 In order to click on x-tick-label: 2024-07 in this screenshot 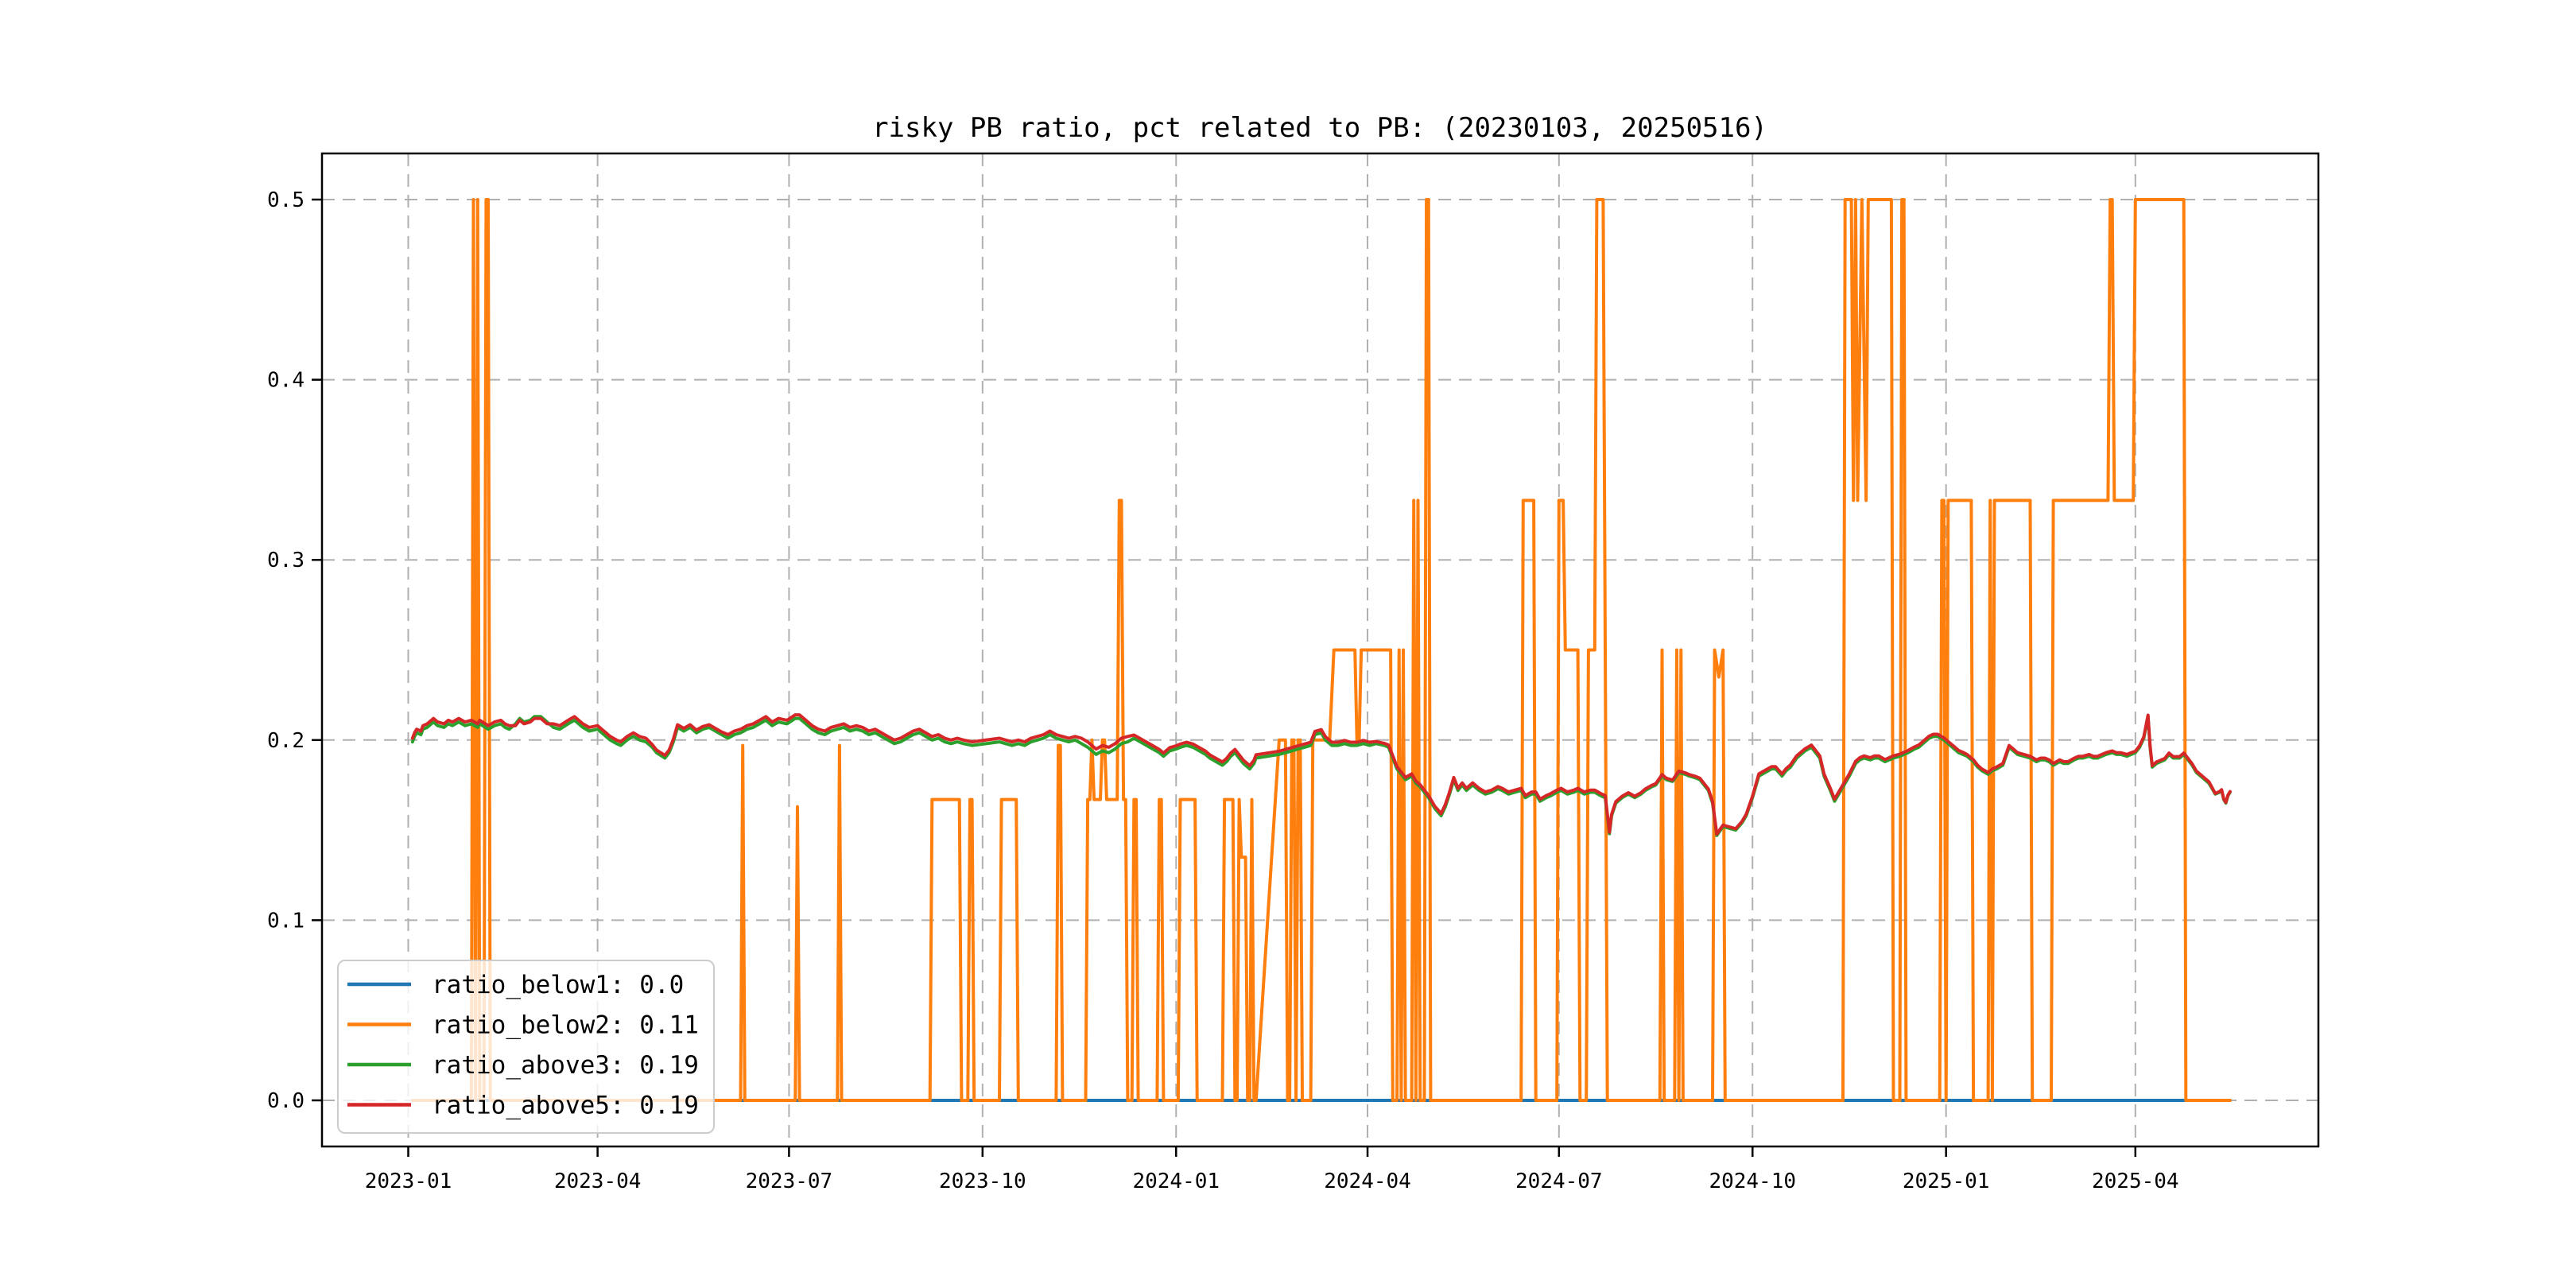, I will do `click(1559, 1181)`.